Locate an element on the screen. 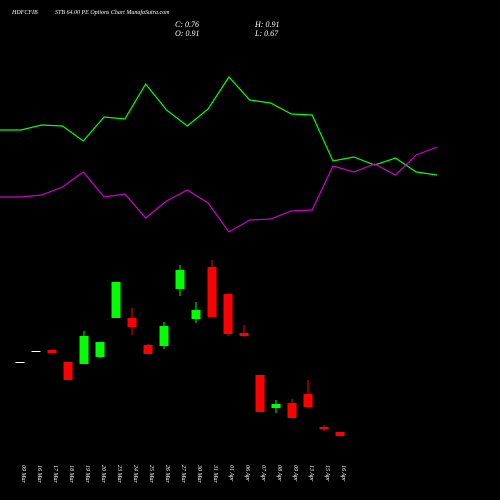 The width and height of the screenshot is (500, 500). x-tick-label: 16 Apr is located at coordinates (343, 473).